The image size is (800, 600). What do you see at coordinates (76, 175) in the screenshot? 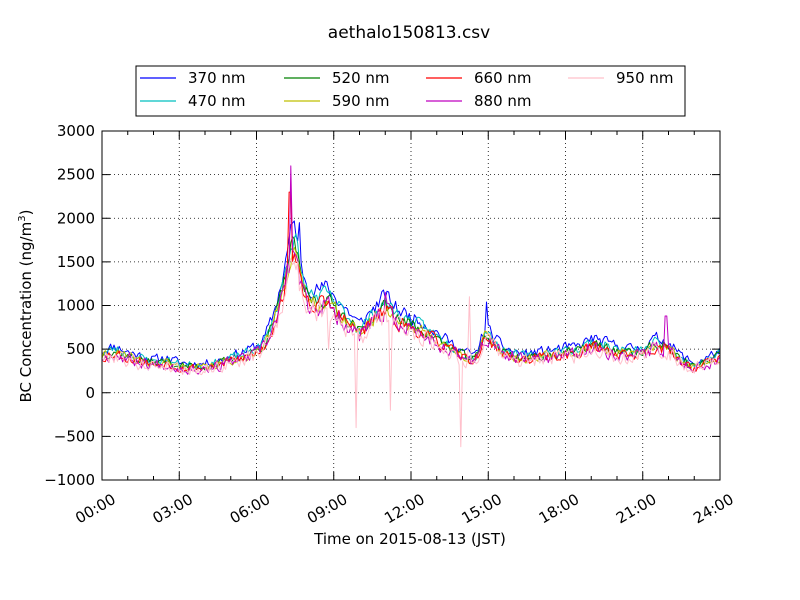
I see `y-tick-label: 2500` at bounding box center [76, 175].